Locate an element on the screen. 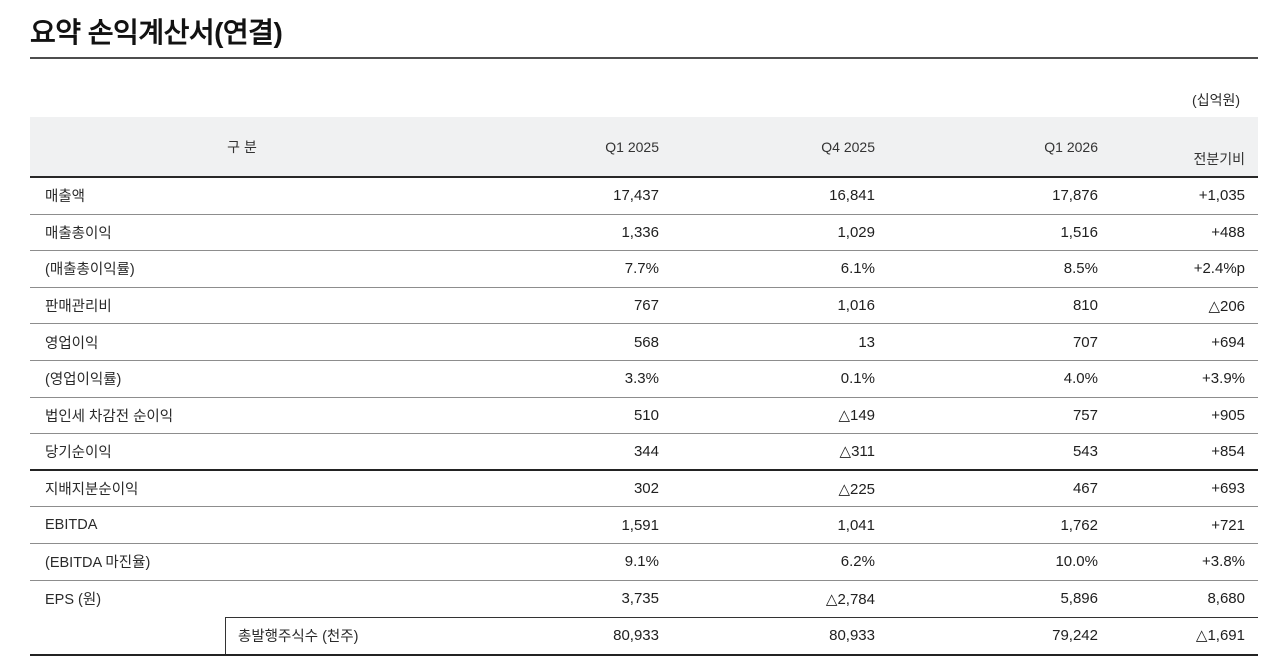 The height and width of the screenshot is (671, 1280). footnote-row-total-shares: 총발행주식수 (천주) 80,933 80,933 79,242 △1,691 is located at coordinates (644, 635).